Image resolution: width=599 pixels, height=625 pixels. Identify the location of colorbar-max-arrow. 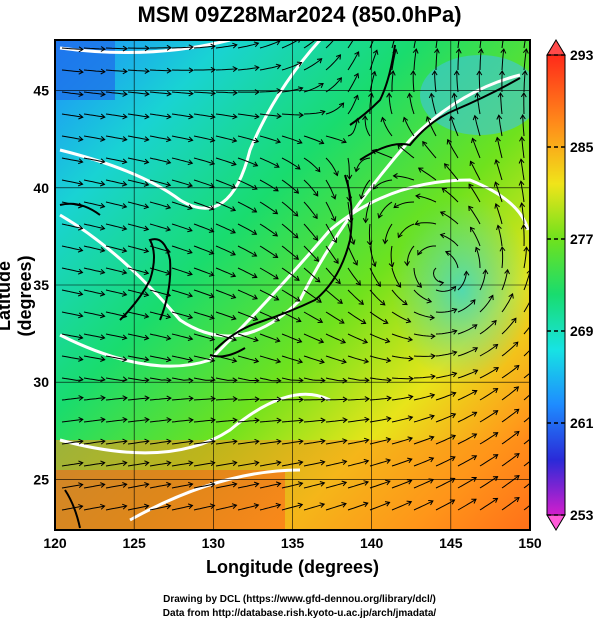
(556, 47).